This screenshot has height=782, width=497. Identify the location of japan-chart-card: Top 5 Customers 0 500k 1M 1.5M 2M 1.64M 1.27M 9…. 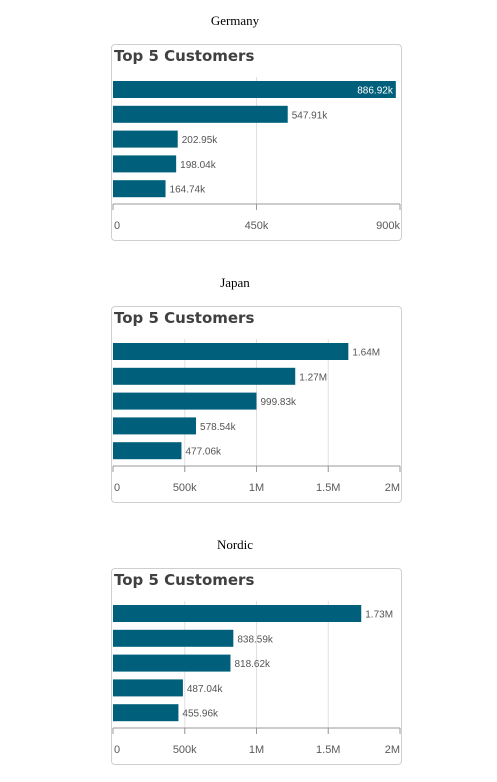
(256, 404).